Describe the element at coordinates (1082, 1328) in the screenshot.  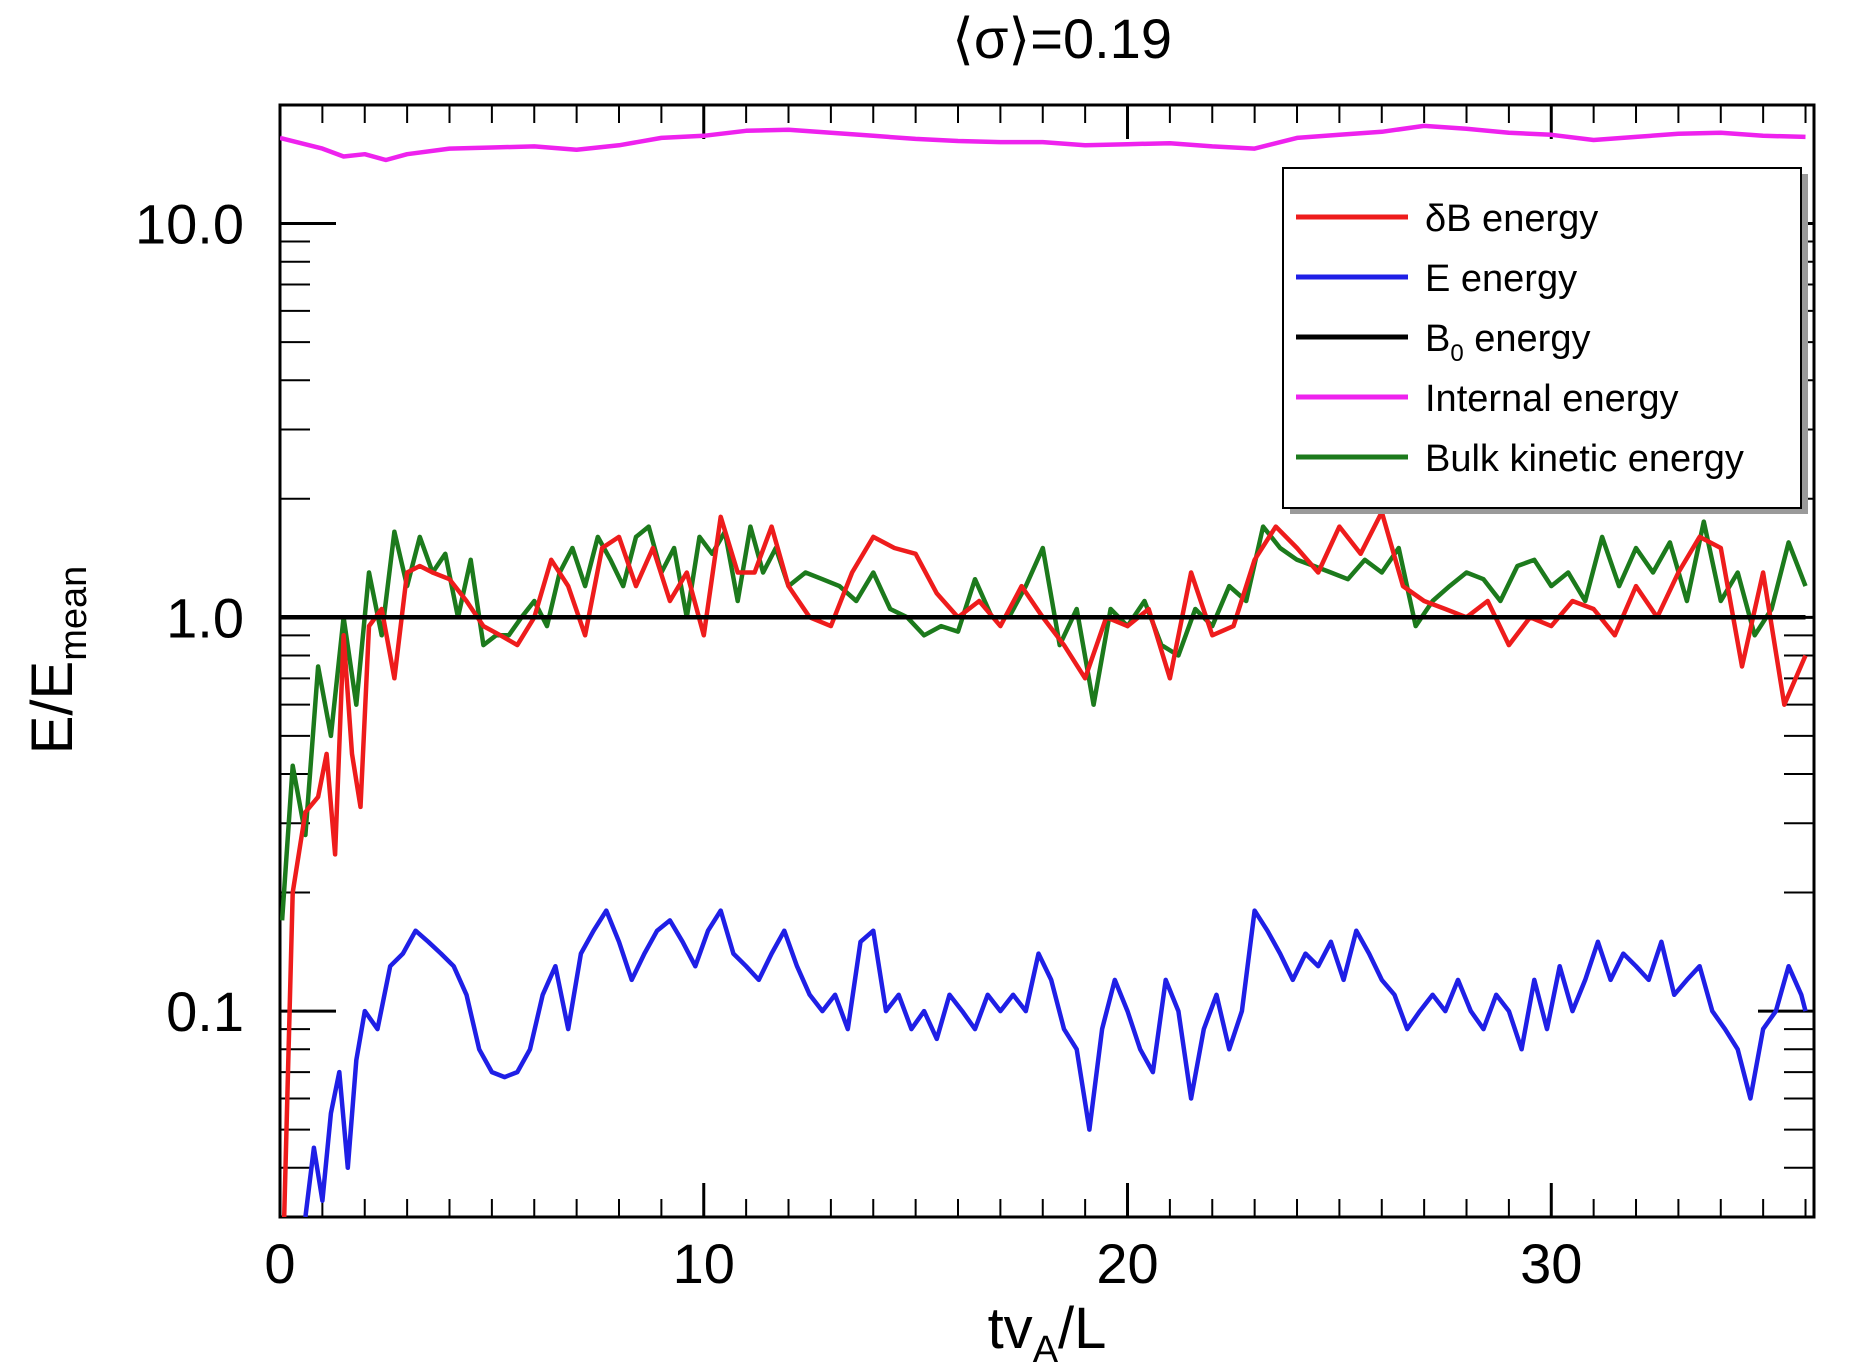
I see `x-axis-title-rest: /L` at that location.